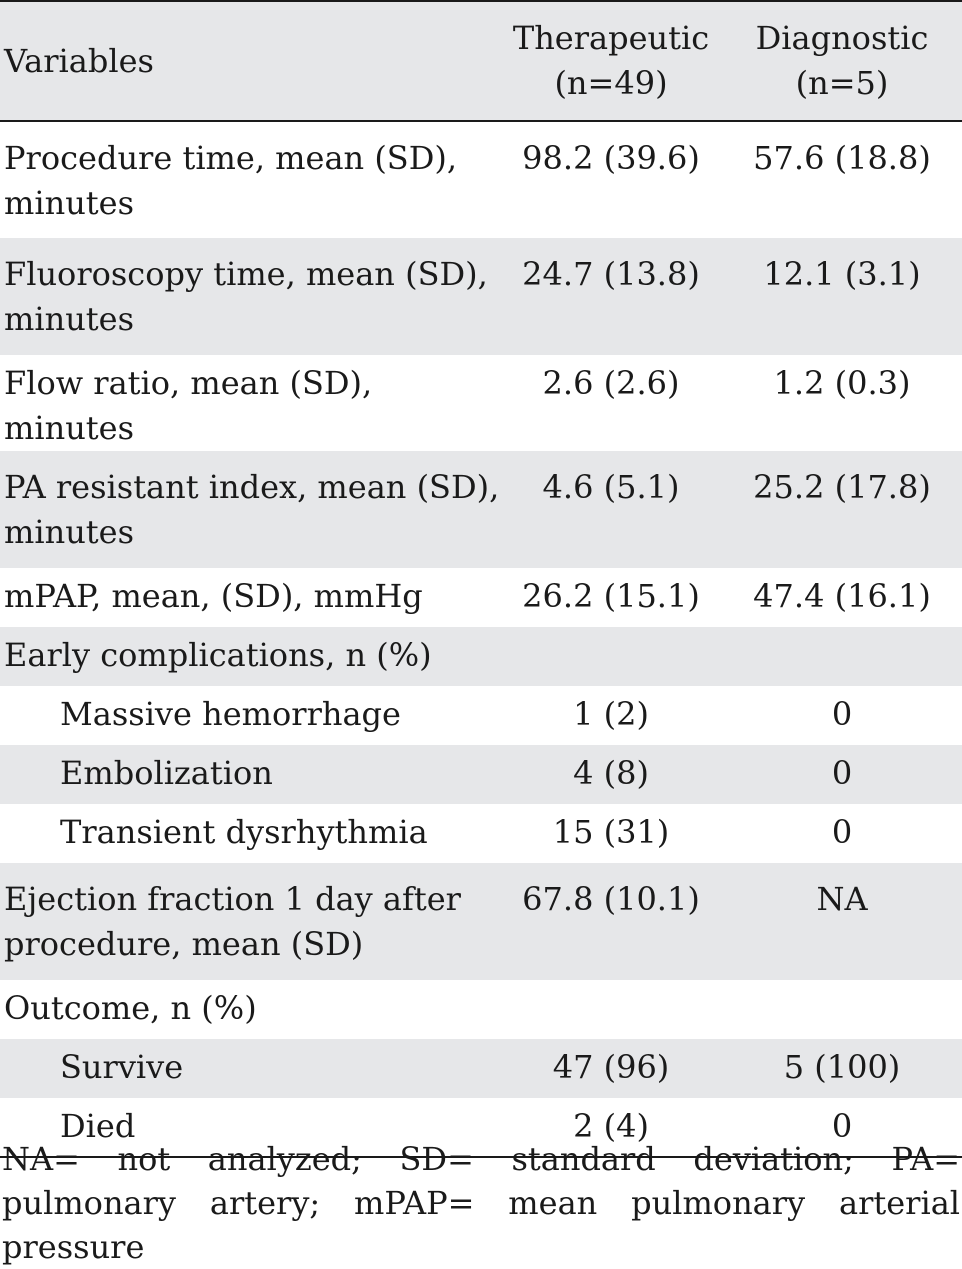  What do you see at coordinates (842, 487) in the screenshot?
I see `diagnostic-cell: 25.2 (17.8)` at bounding box center [842, 487].